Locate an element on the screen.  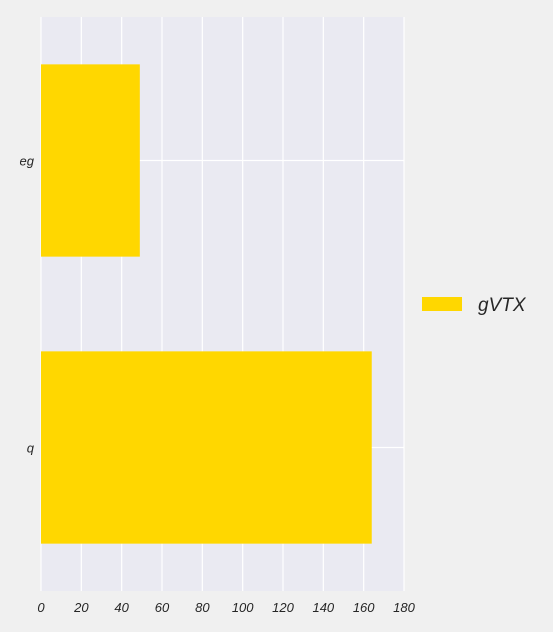
legend: gVTX is located at coordinates (474, 305).